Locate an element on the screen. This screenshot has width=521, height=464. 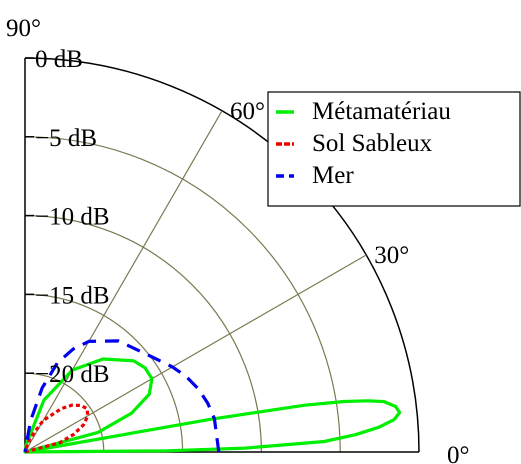
angular-tick-label: 30° is located at coordinates (391, 255).